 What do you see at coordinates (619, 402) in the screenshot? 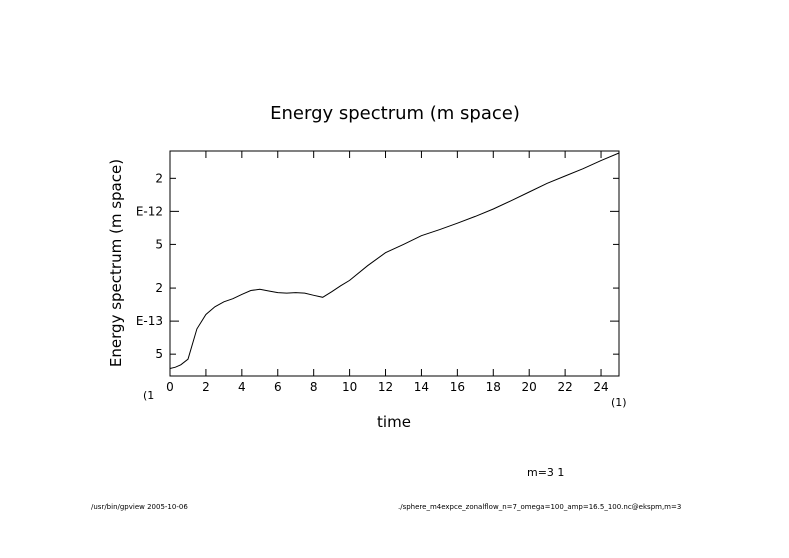
I see `x-scale-right-label: (1)` at bounding box center [619, 402].